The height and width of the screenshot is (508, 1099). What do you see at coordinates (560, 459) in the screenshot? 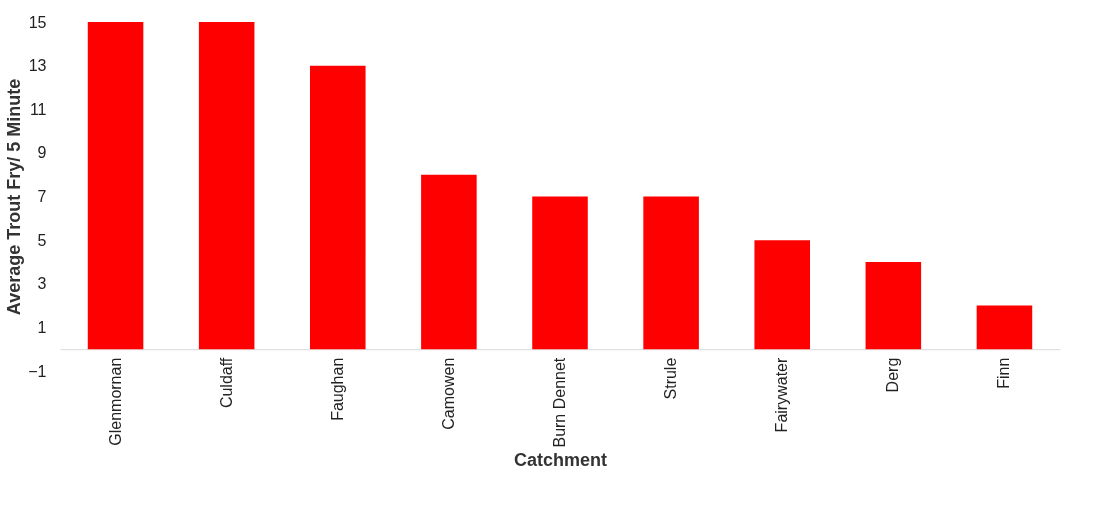
I see `x-axis-title: Catchment` at bounding box center [560, 459].